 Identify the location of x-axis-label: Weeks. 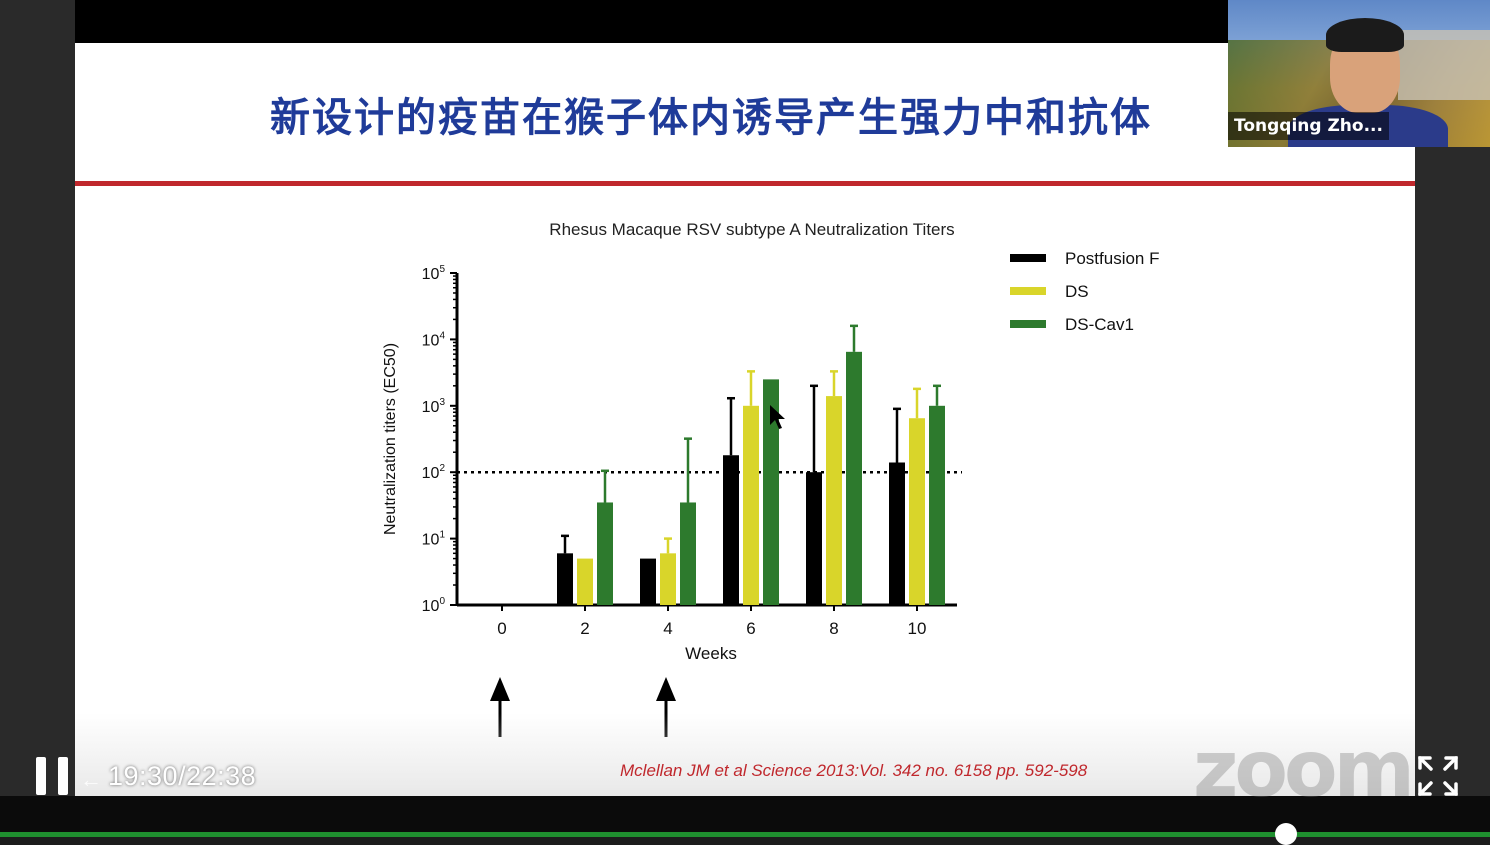
(711, 653).